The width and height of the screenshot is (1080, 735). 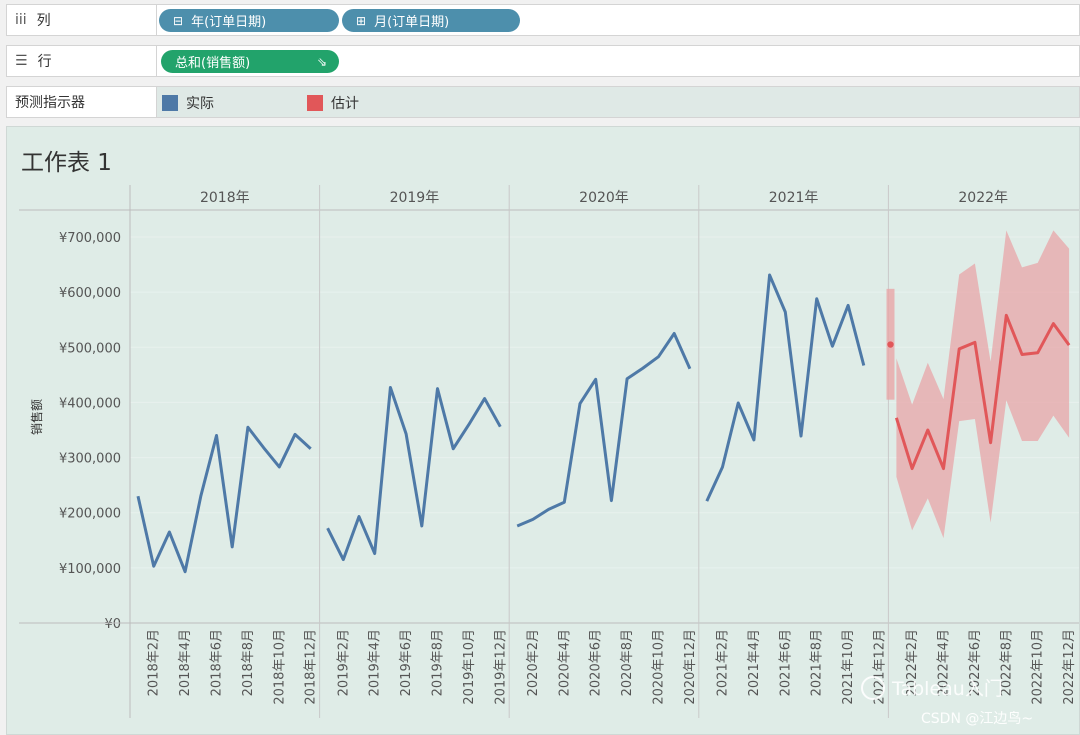 What do you see at coordinates (627, 662) in the screenshot?
I see `x-tick-label: 2020年8月` at bounding box center [627, 662].